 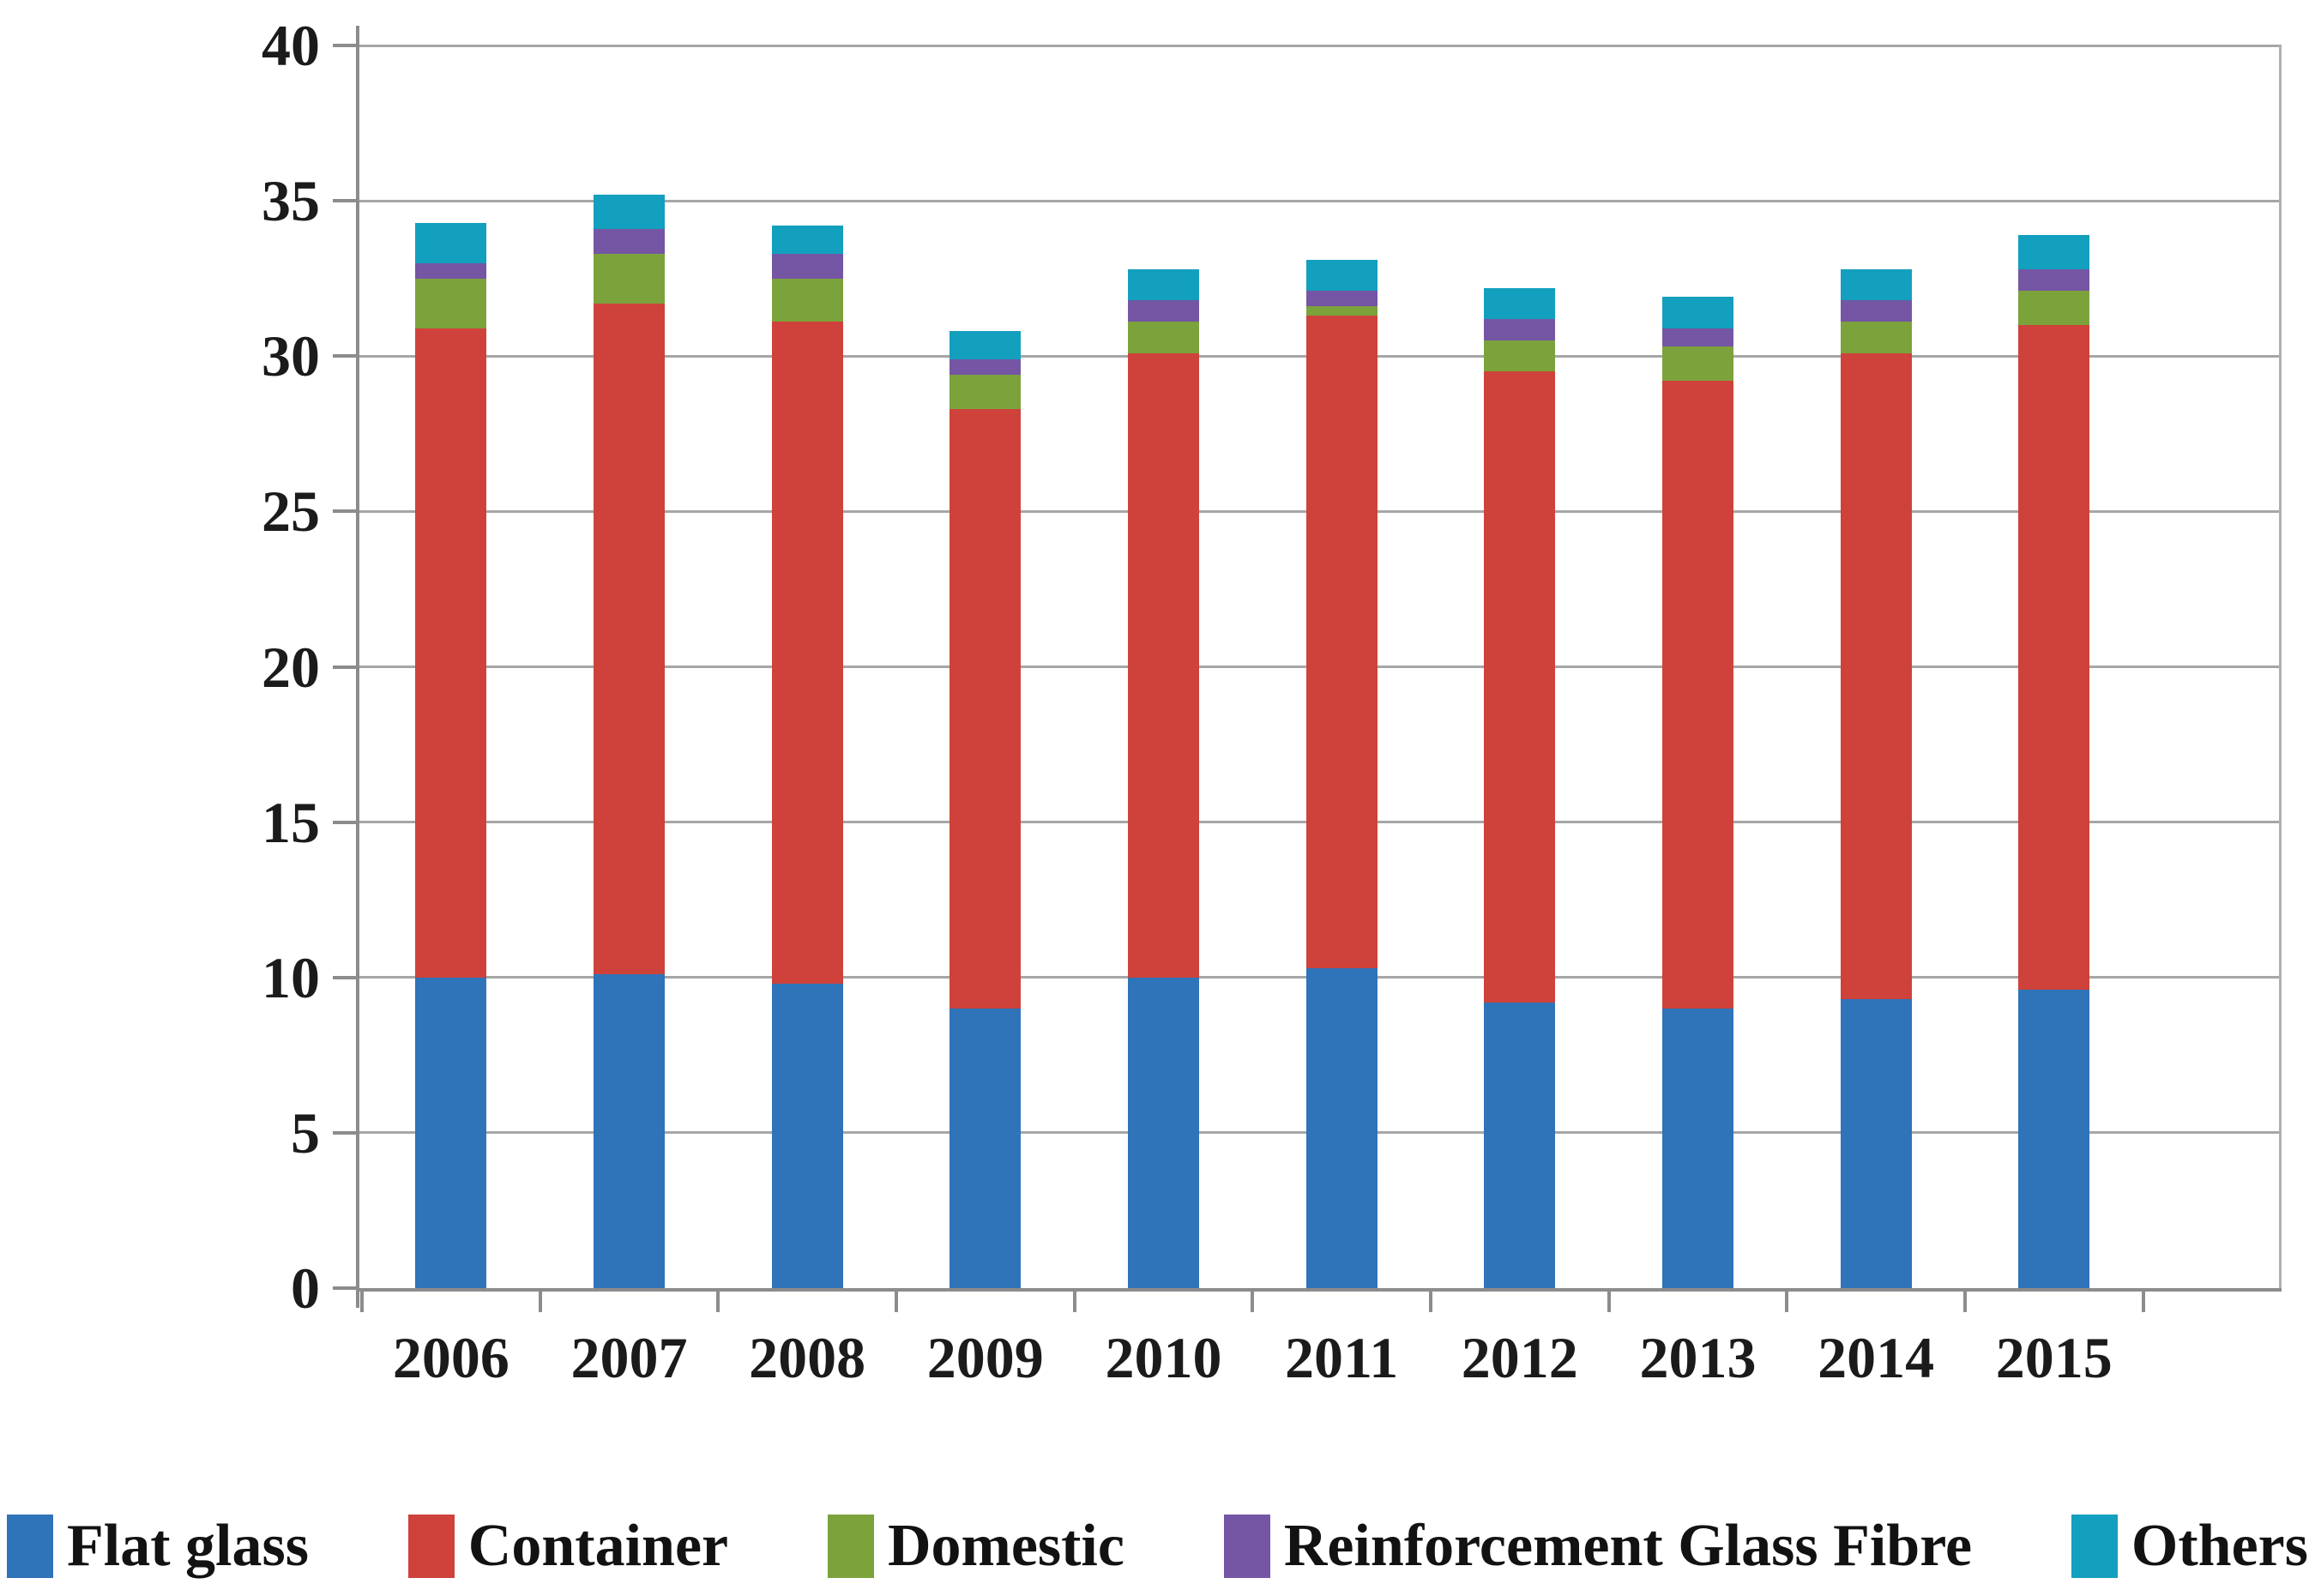 What do you see at coordinates (291, 201) in the screenshot?
I see `y-axis-label-35: 35` at bounding box center [291, 201].